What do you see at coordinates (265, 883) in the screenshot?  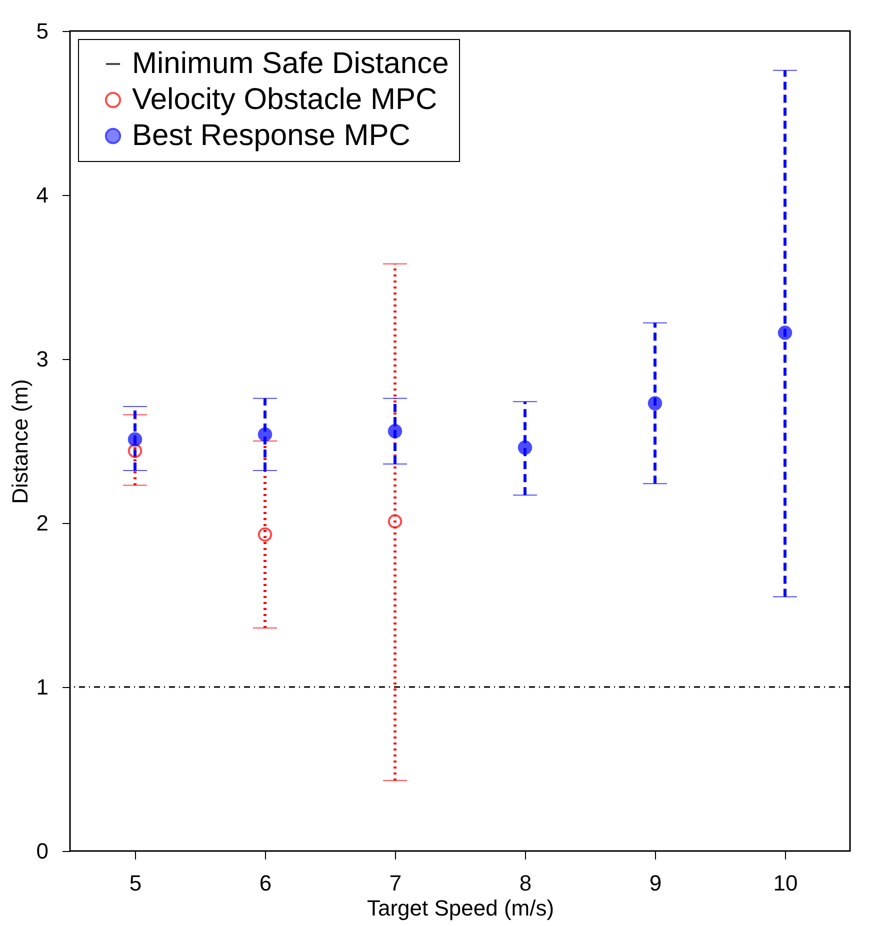 I see `x-tick-label: 6` at bounding box center [265, 883].